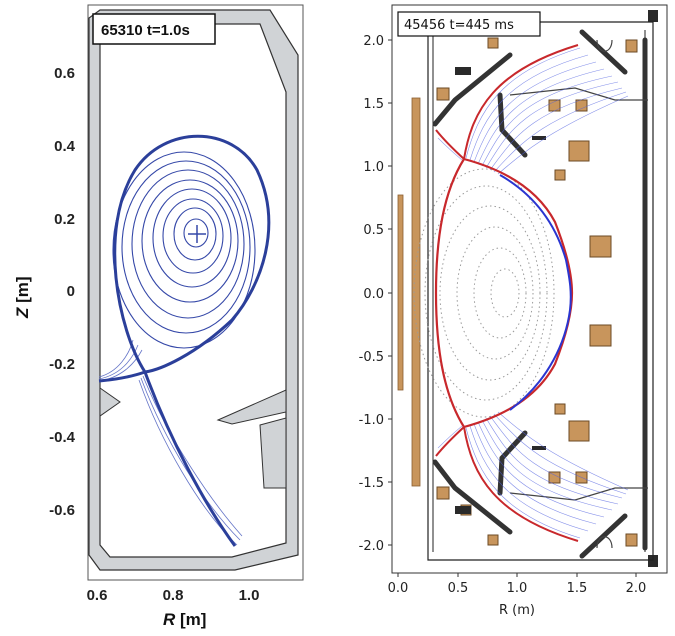 The width and height of the screenshot is (675, 636). I want to click on right-x-axis-label: R (m), so click(517, 610).